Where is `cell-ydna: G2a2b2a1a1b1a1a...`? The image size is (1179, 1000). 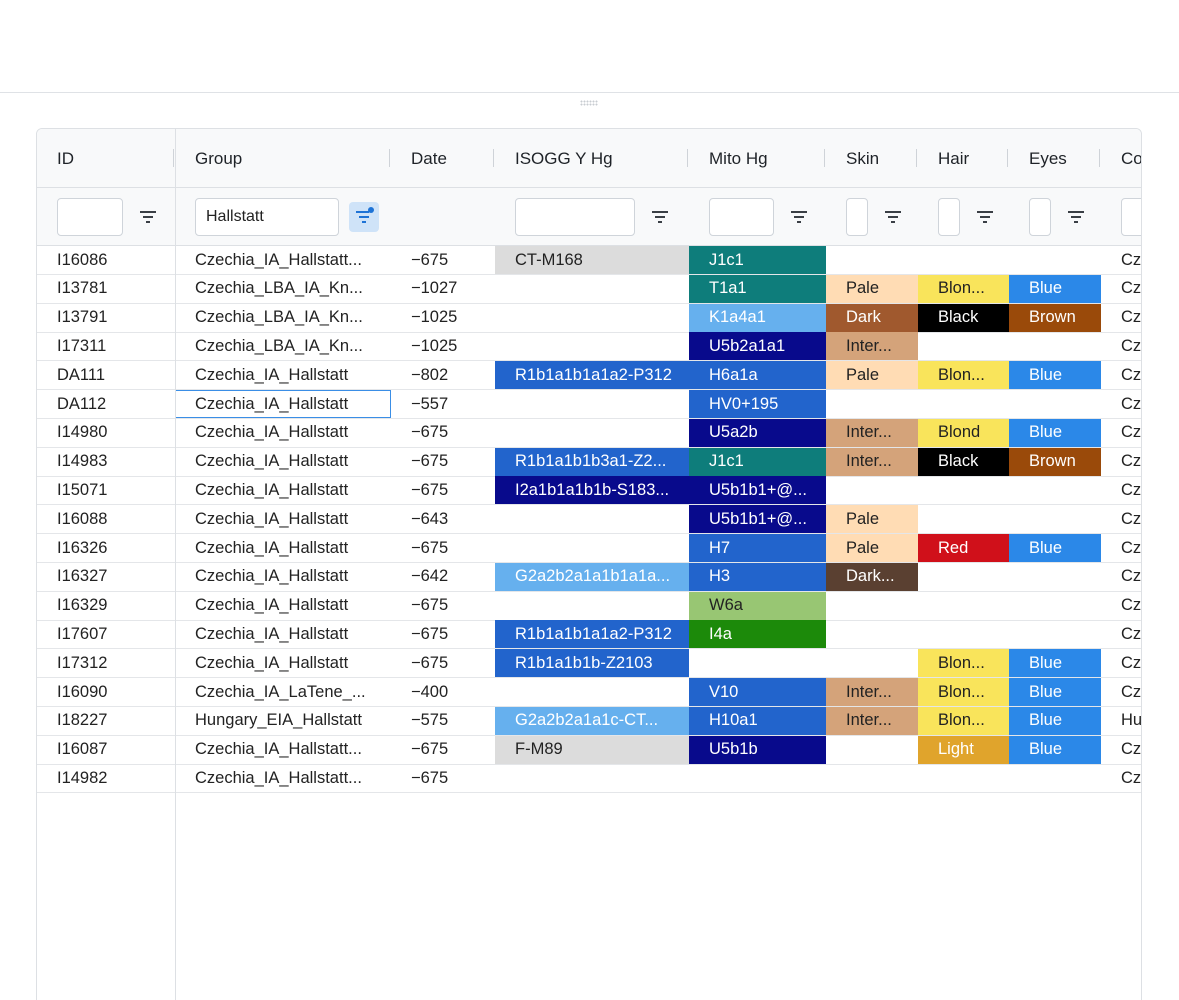
cell-ydna: G2a2b2a1a1b1a1a... is located at coordinates (592, 576).